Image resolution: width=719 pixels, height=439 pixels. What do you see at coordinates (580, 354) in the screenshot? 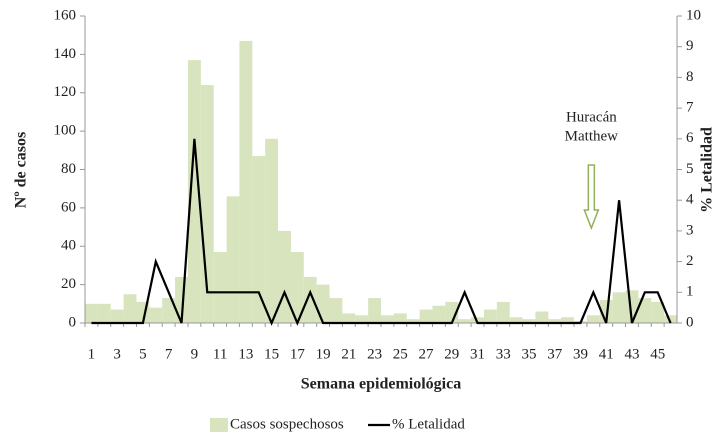
I see `x-tick-label: 39` at bounding box center [580, 354].